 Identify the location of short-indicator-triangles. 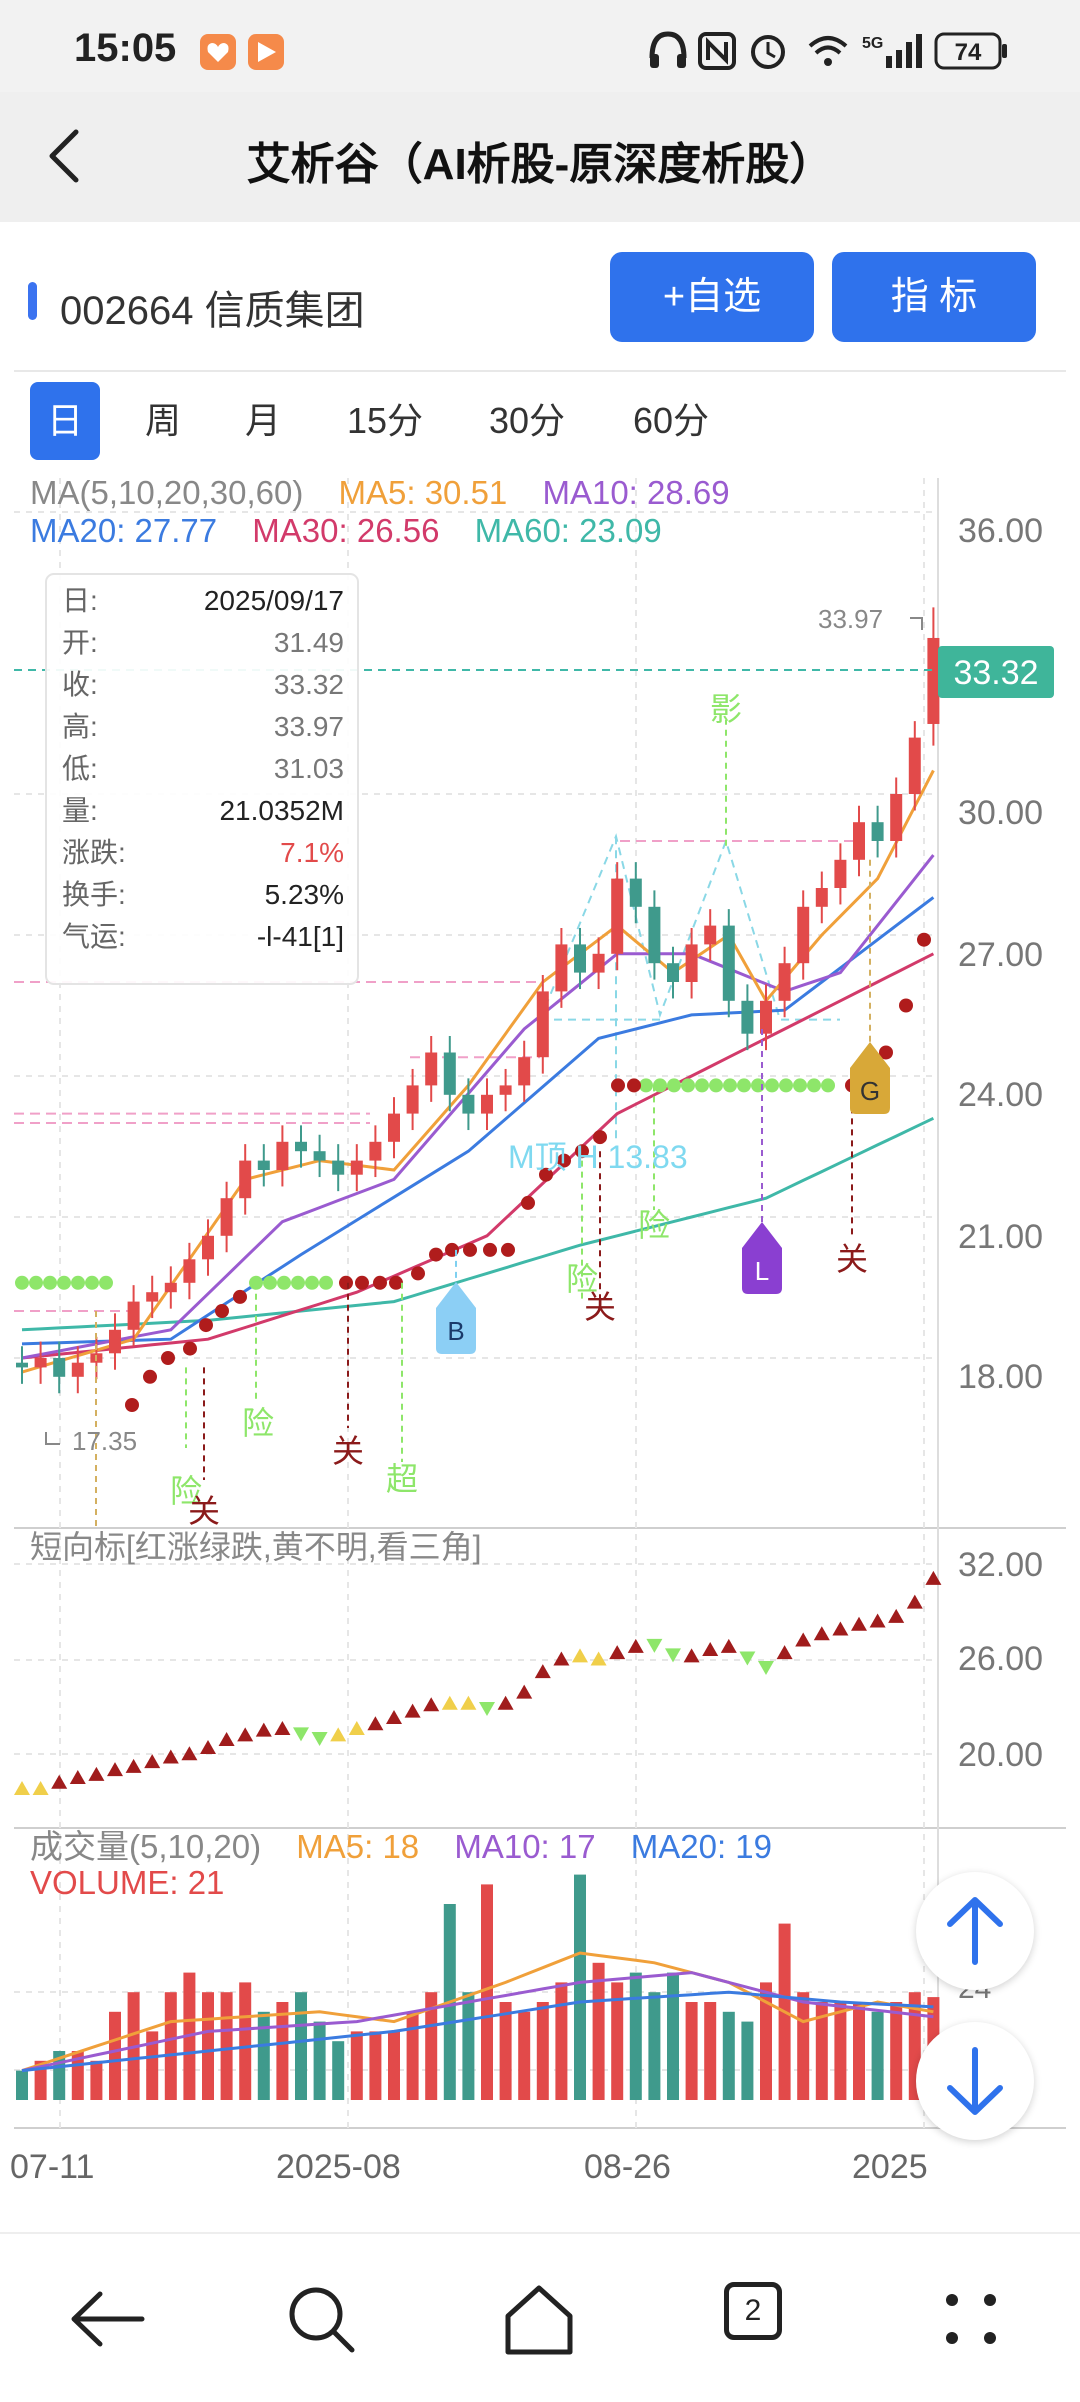
(478, 1683).